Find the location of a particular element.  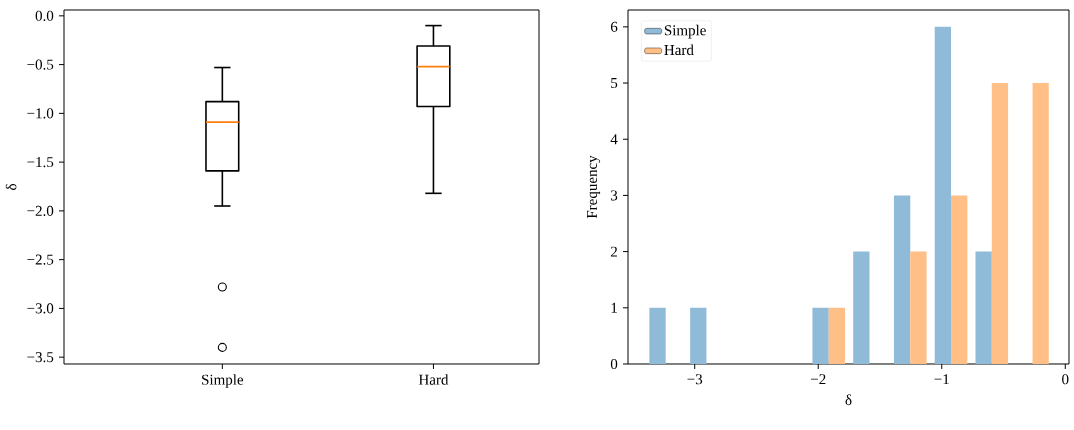

x-tick-label: −1 is located at coordinates (941, 379).